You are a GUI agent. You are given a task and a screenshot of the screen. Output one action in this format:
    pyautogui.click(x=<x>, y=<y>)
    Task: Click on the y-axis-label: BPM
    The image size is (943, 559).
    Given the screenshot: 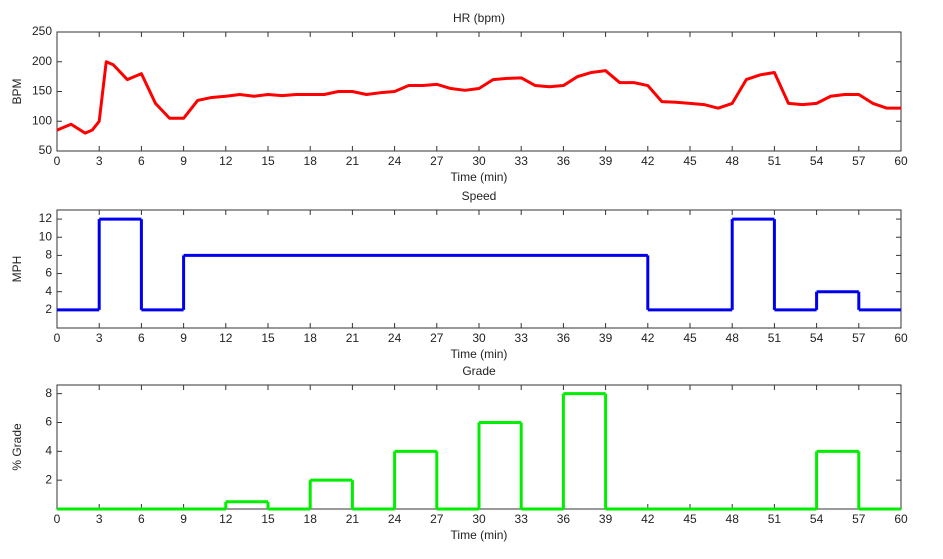 What is the action you would take?
    pyautogui.click(x=17, y=91)
    